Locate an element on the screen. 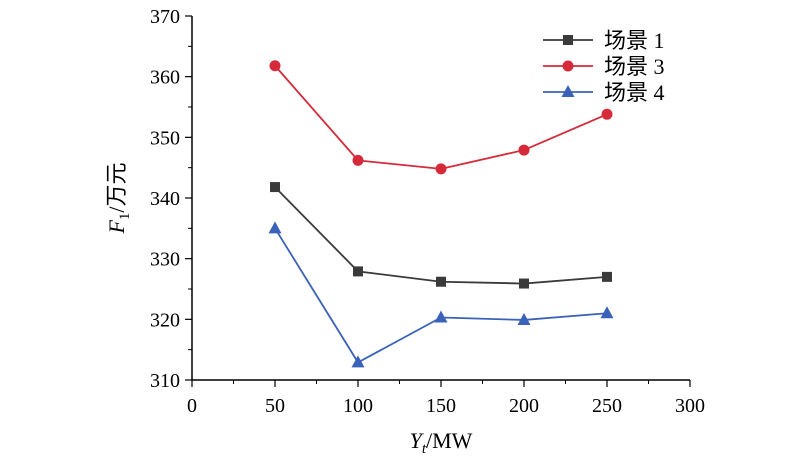 The width and height of the screenshot is (800, 463). x-axis-title: Yt/MW is located at coordinates (441, 442).